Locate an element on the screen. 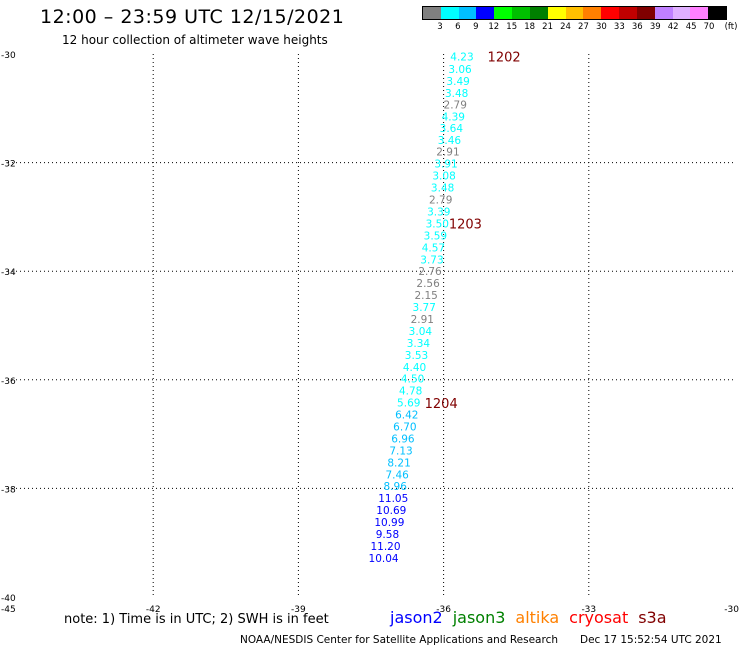  swh-value: 7.46 is located at coordinates (397, 475).